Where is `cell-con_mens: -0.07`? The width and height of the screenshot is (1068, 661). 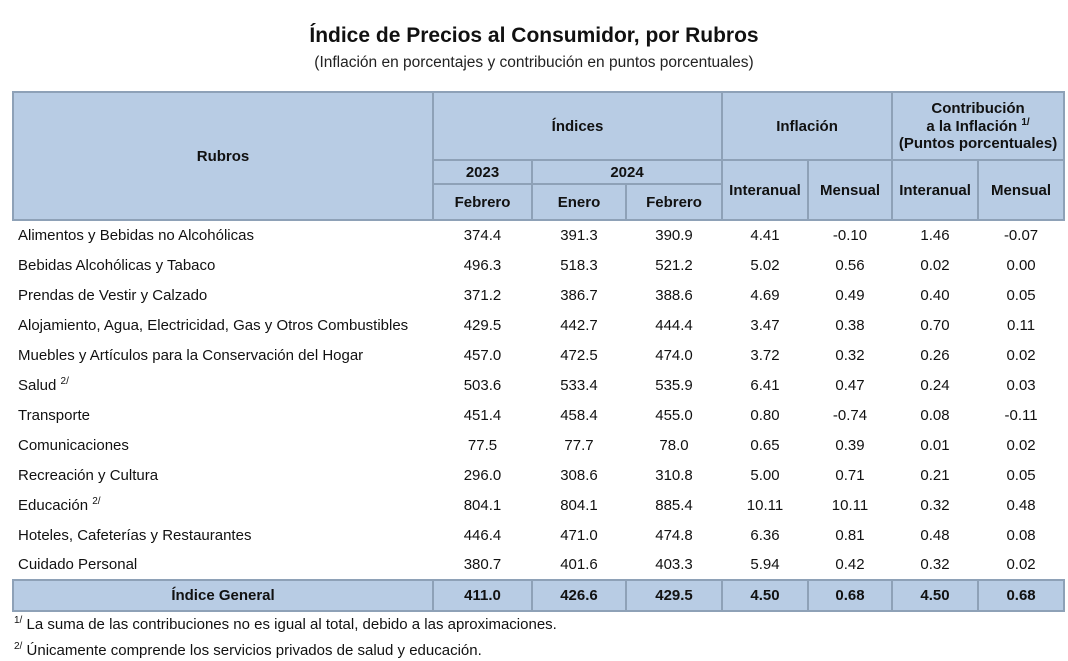
cell-con_mens: -0.07 is located at coordinates (1021, 235).